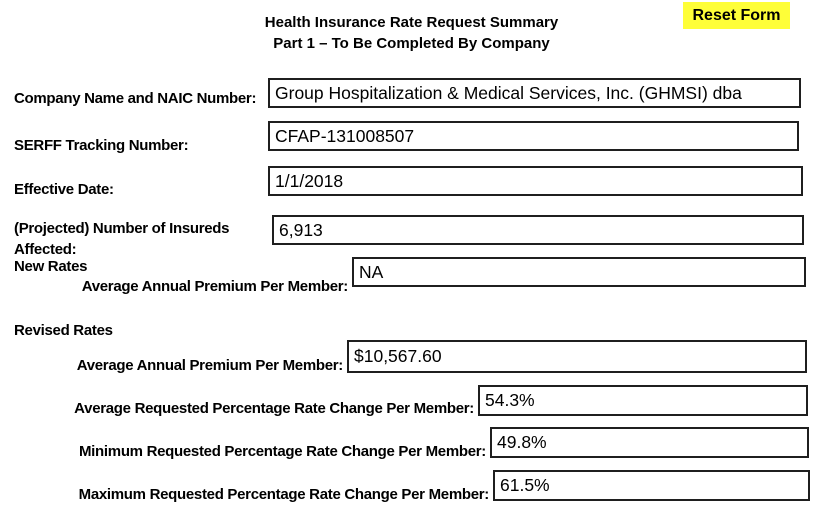 This screenshot has height=509, width=823. I want to click on avg-rate-change-input, so click(643, 400).